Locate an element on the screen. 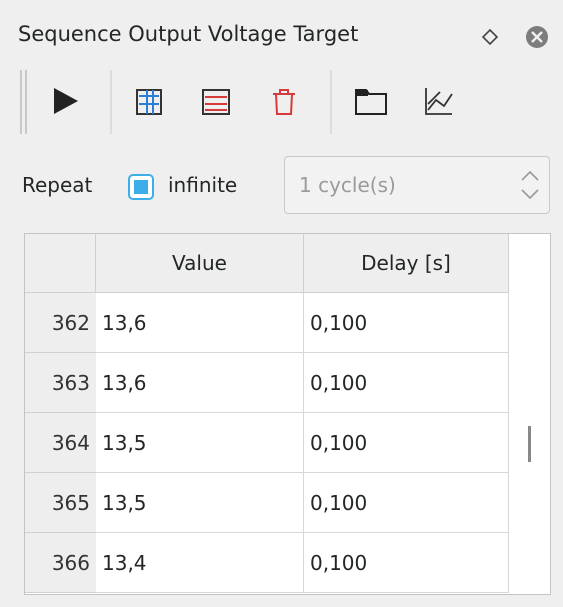 Image resolution: width=563 pixels, height=607 pixels. checkbox-label: infinite is located at coordinates (203, 185).